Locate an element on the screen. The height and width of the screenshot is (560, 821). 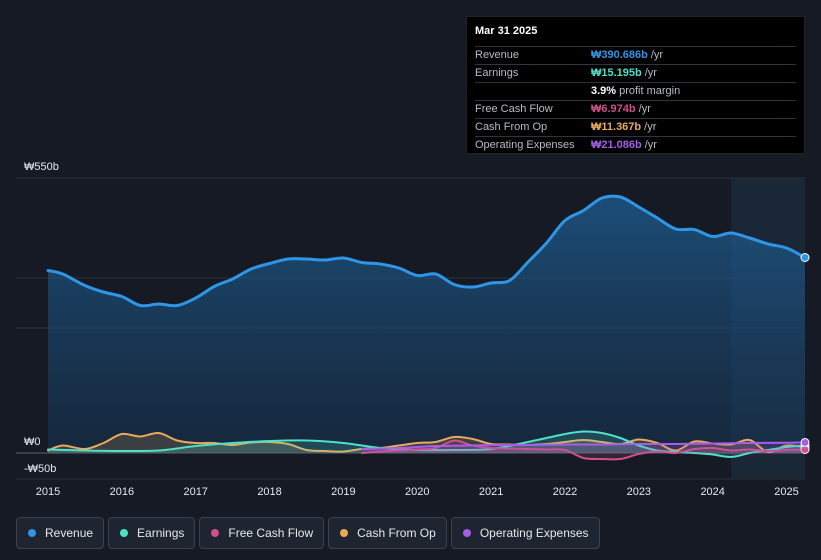
operating-expenses-line is located at coordinates (583, 445).